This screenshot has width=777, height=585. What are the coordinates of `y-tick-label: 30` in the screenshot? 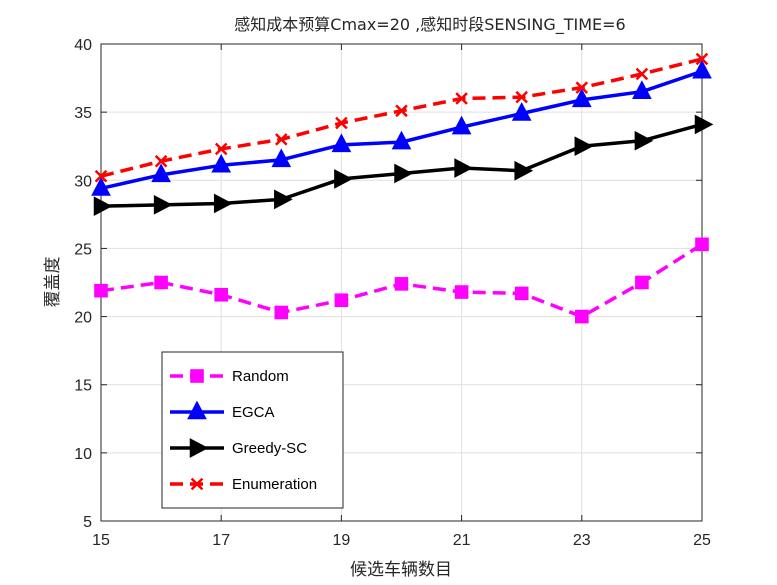 It's located at (83, 181).